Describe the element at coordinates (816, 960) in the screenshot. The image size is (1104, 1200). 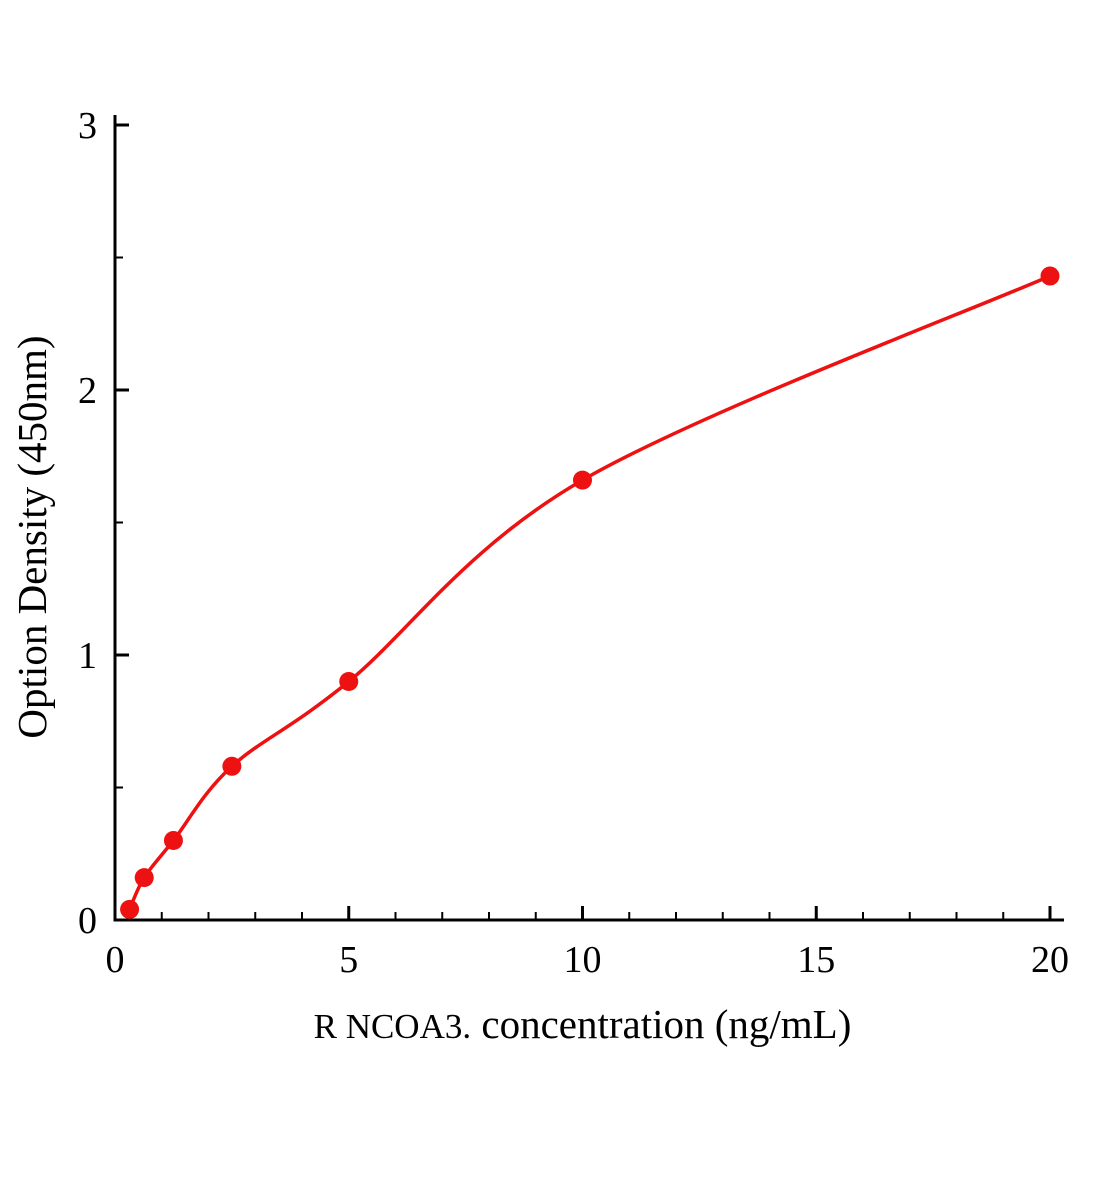
I see `x-tick-label: 15` at that location.